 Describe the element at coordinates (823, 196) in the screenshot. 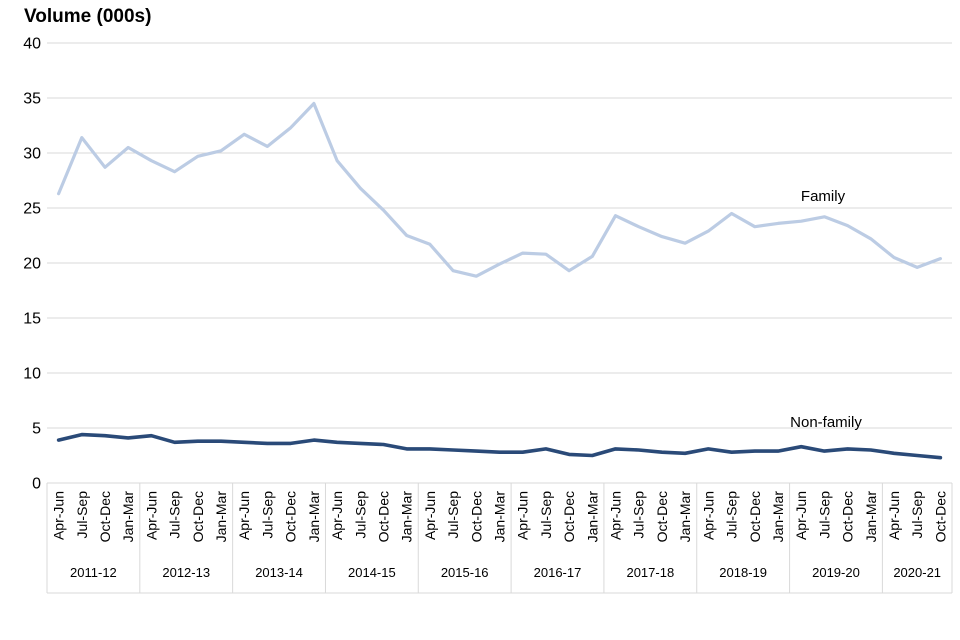

I see `series-label-family: Family` at that location.